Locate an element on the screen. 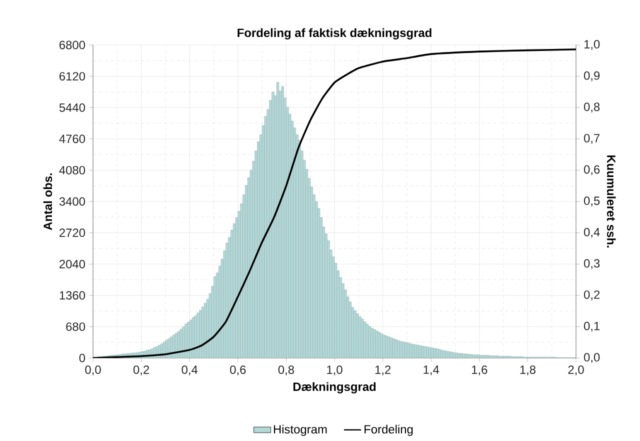 The width and height of the screenshot is (640, 441). legend-label: Fordeling is located at coordinates (388, 430).